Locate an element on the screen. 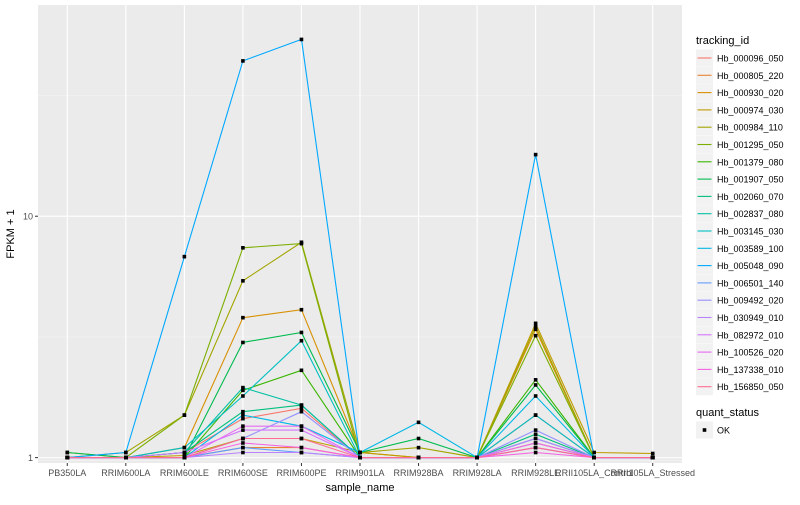 The height and width of the screenshot is (505, 800). legend-item: Hb_002060_070 is located at coordinates (740, 196).